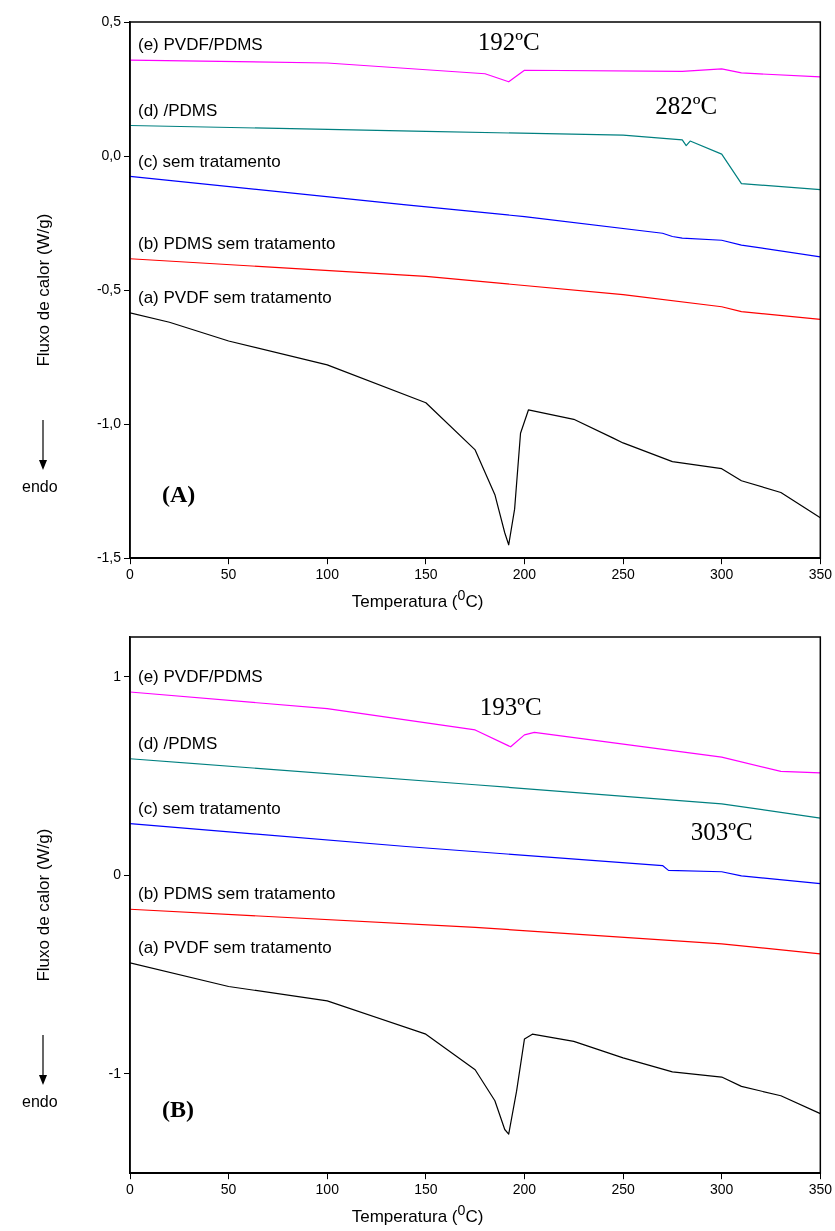 The image size is (835, 1231). What do you see at coordinates (111, 154) in the screenshot?
I see `y-tick-label: 0,0` at bounding box center [111, 154].